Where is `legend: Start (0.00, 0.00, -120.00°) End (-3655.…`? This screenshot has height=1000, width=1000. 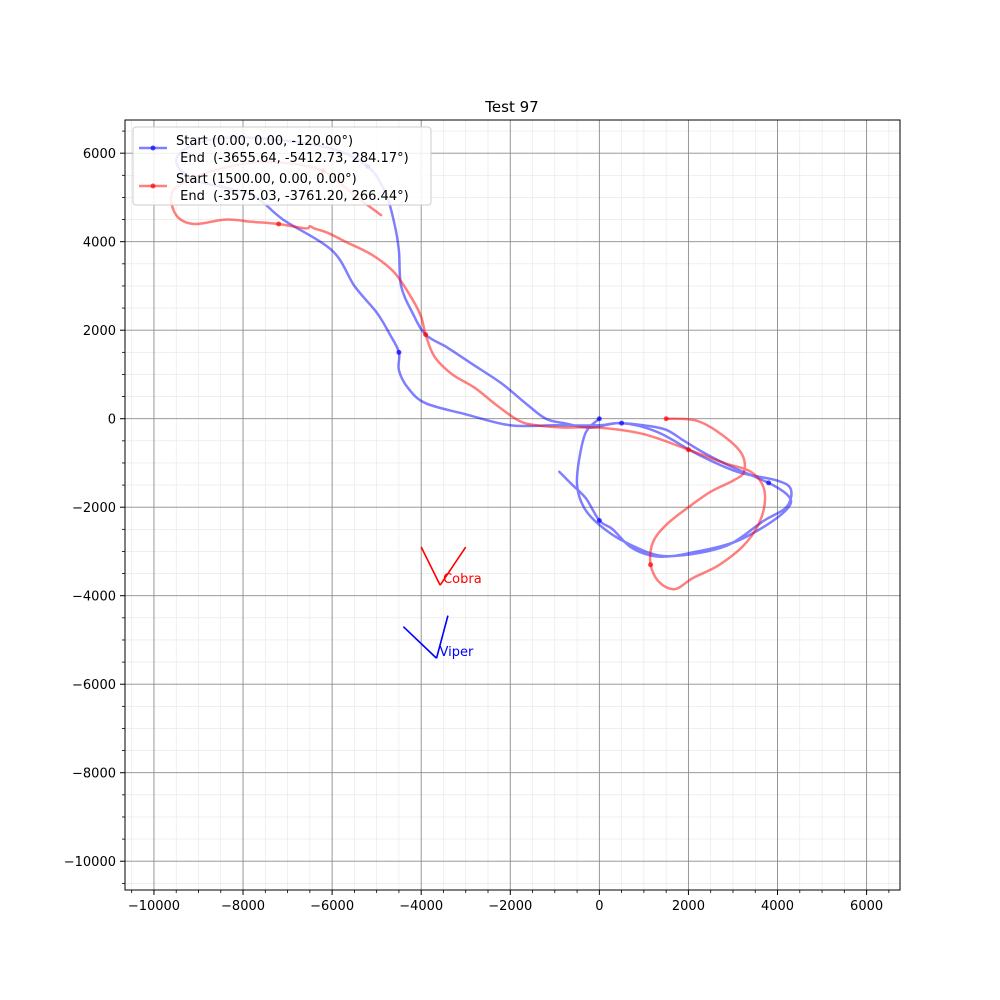 legend: Start (0.00, 0.00, -120.00°) End (-3655.… is located at coordinates (282, 166).